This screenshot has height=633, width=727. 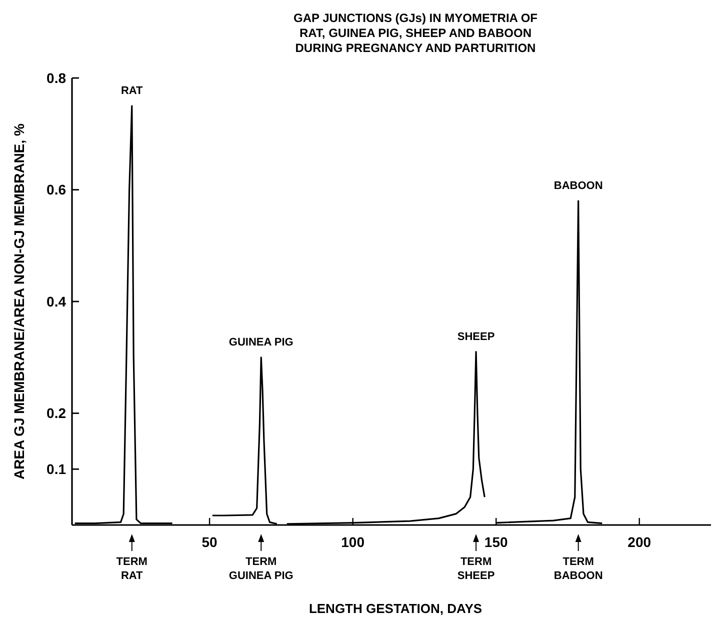 I want to click on y-axis-title: AREA GJ MEMBRANE/AREA NON-GJ MEMBRANE, %, so click(x=19, y=301).